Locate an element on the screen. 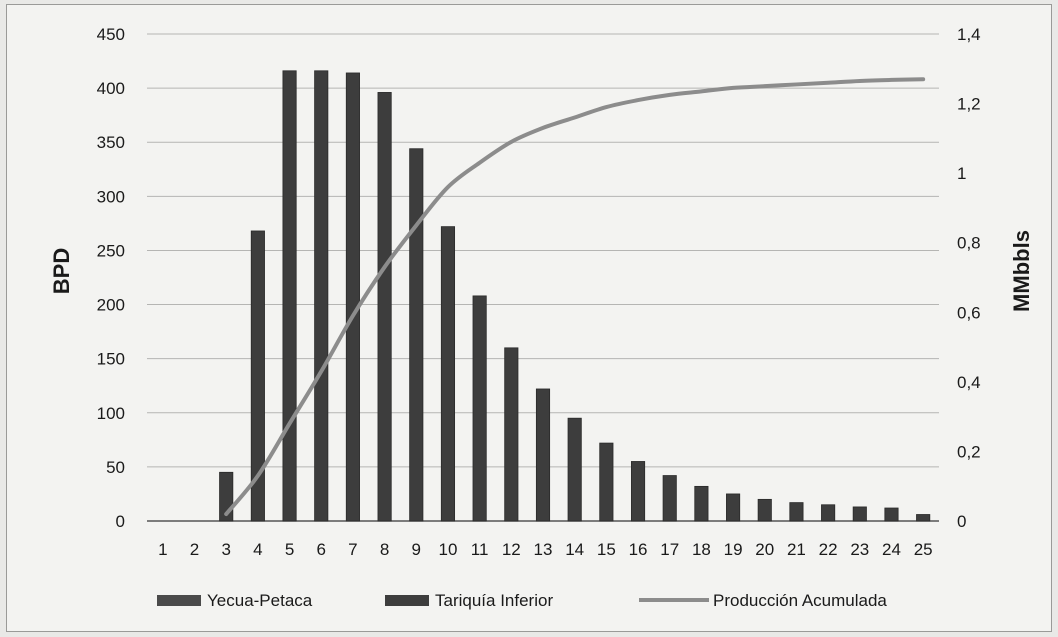  y-tick-label: 150 is located at coordinates (111, 359).